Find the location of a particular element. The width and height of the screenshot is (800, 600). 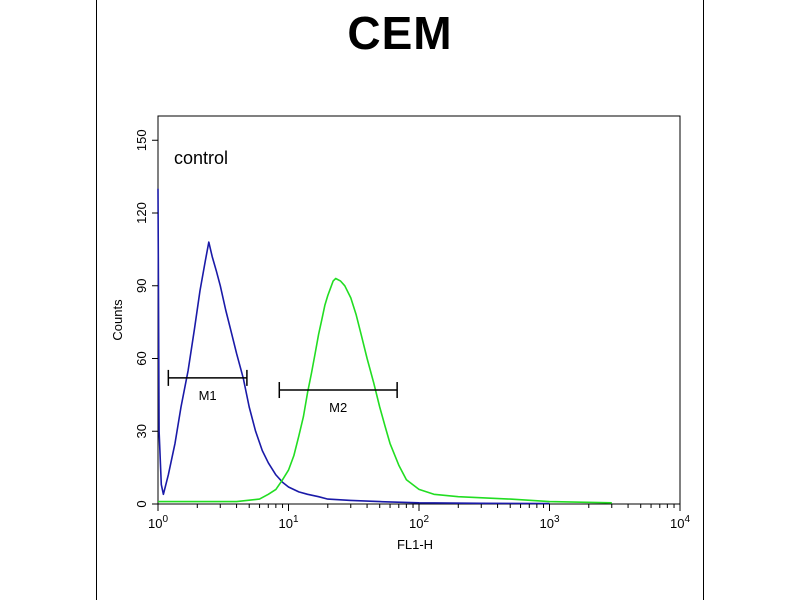

y-tick-label-150: 150 is located at coordinates (141, 140).